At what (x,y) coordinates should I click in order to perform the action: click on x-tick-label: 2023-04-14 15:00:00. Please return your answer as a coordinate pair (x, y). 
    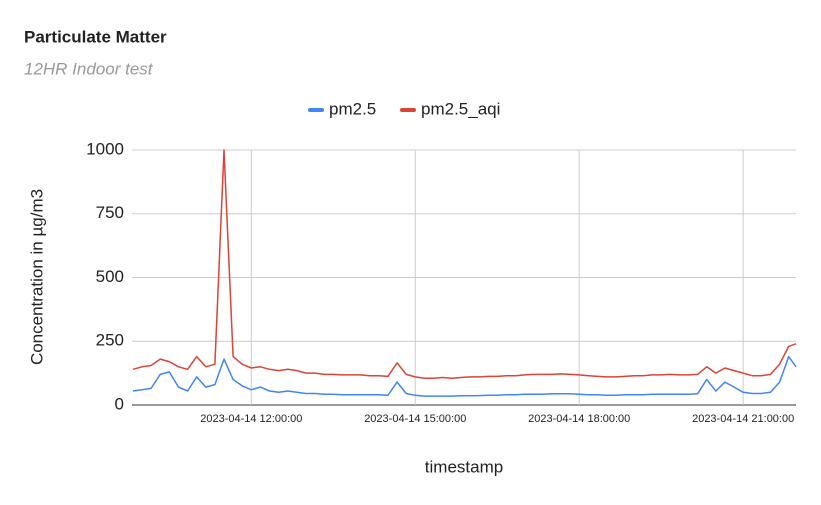
    Looking at the image, I should click on (415, 419).